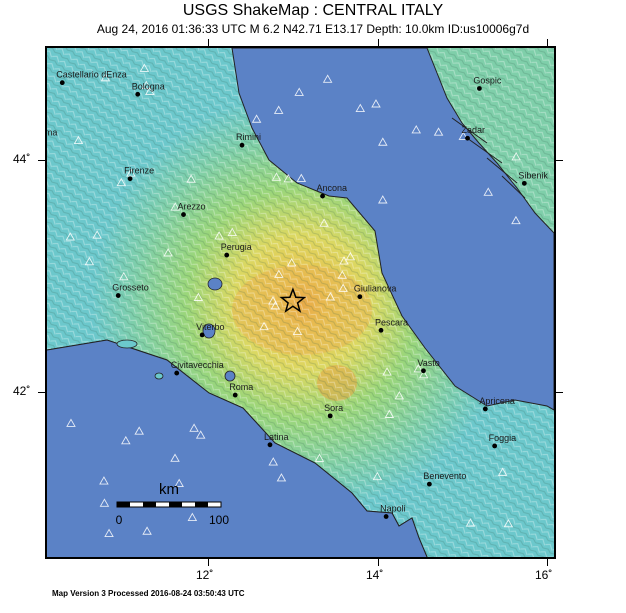  What do you see at coordinates (313, 10) in the screenshot?
I see `map-title: USGS ShakeMap : CENTRAL ITALY` at bounding box center [313, 10].